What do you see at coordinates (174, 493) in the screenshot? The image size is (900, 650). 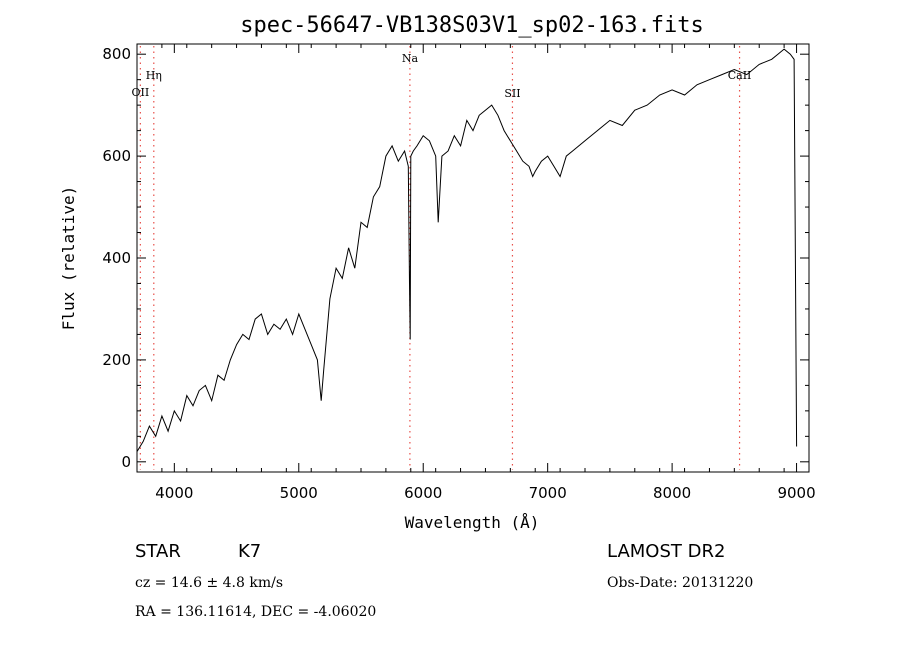 I see `x-tick-label: 4000` at bounding box center [174, 493].